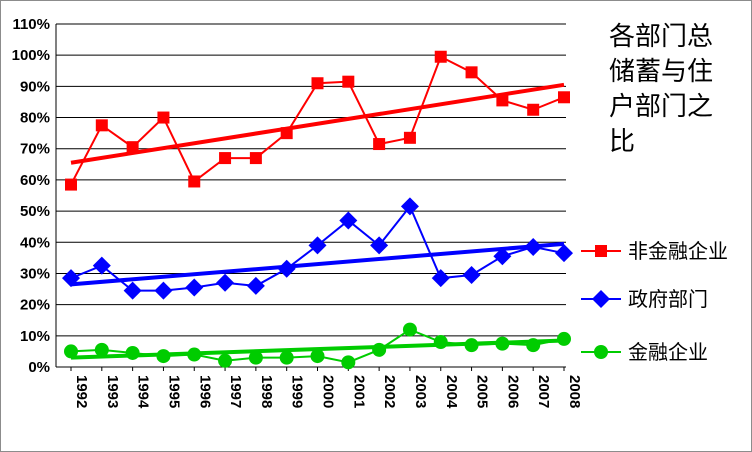 The image size is (752, 452). What do you see at coordinates (678, 251) in the screenshot?
I see `legend-label: 非金融企业` at bounding box center [678, 251].